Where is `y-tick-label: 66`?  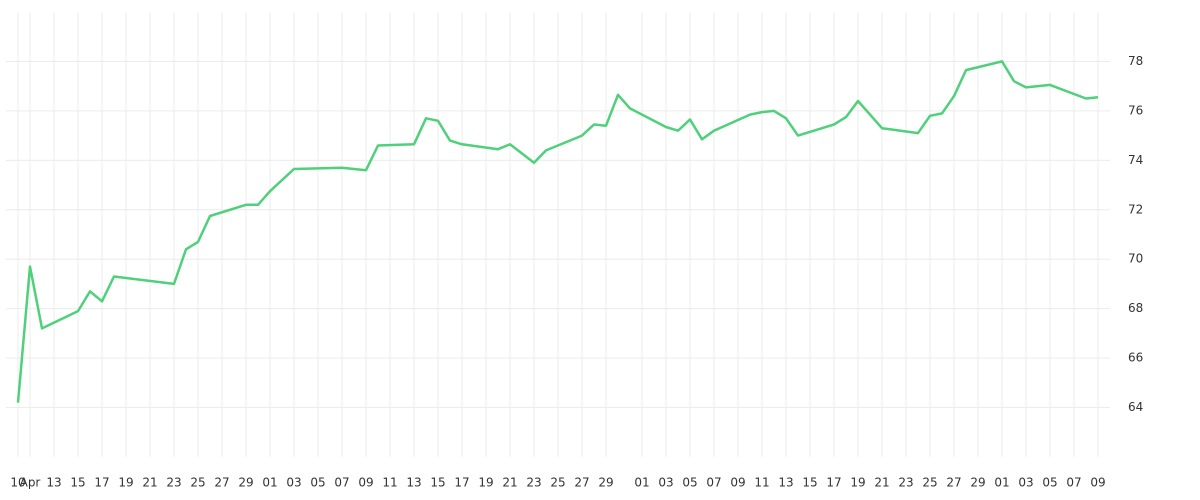
y-tick-label: 66 is located at coordinates (1135, 358).